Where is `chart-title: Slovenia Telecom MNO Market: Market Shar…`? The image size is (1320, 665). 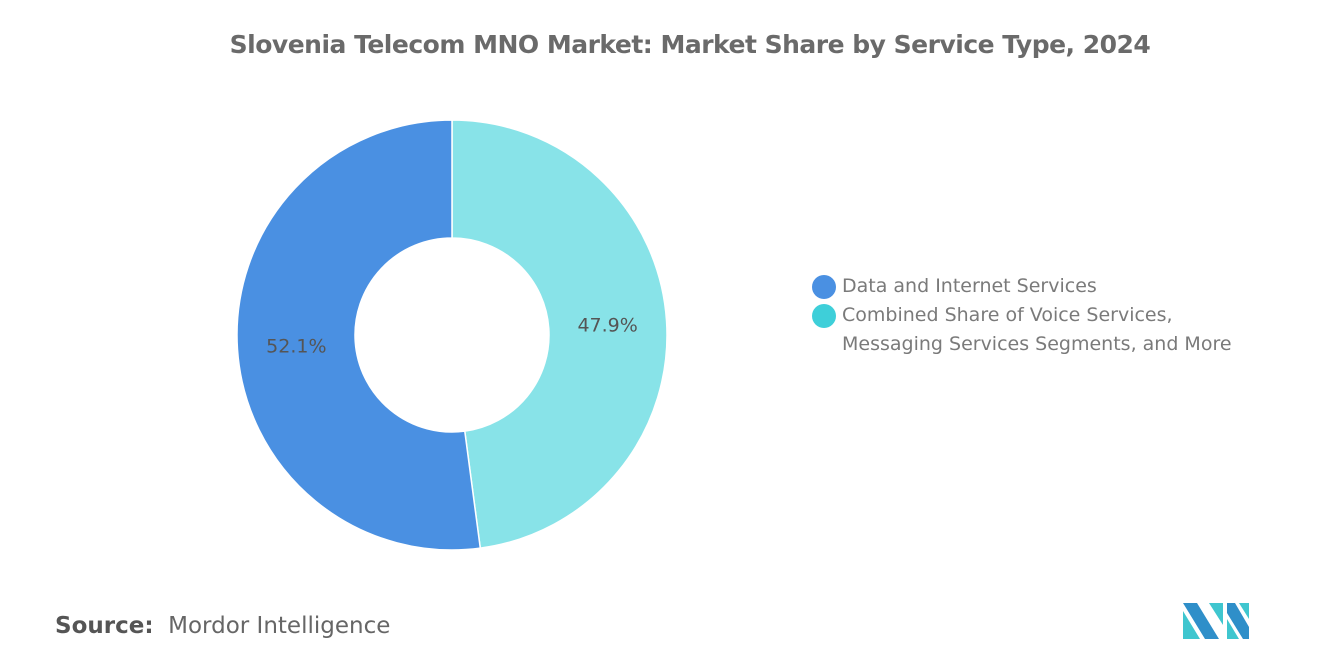
chart-title: Slovenia Telecom MNO Market: Market Shar… is located at coordinates (690, 44).